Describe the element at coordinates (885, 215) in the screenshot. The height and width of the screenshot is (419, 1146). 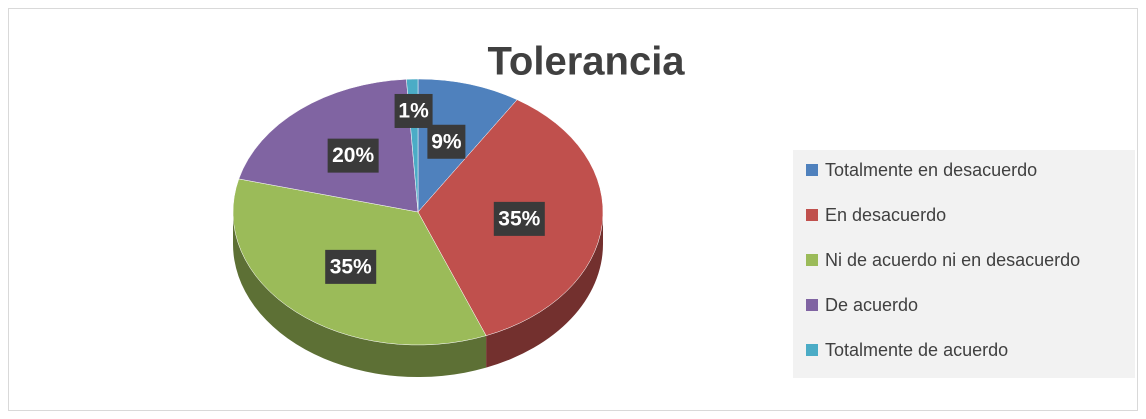
I see `legend-label: En desacuerdo` at that location.